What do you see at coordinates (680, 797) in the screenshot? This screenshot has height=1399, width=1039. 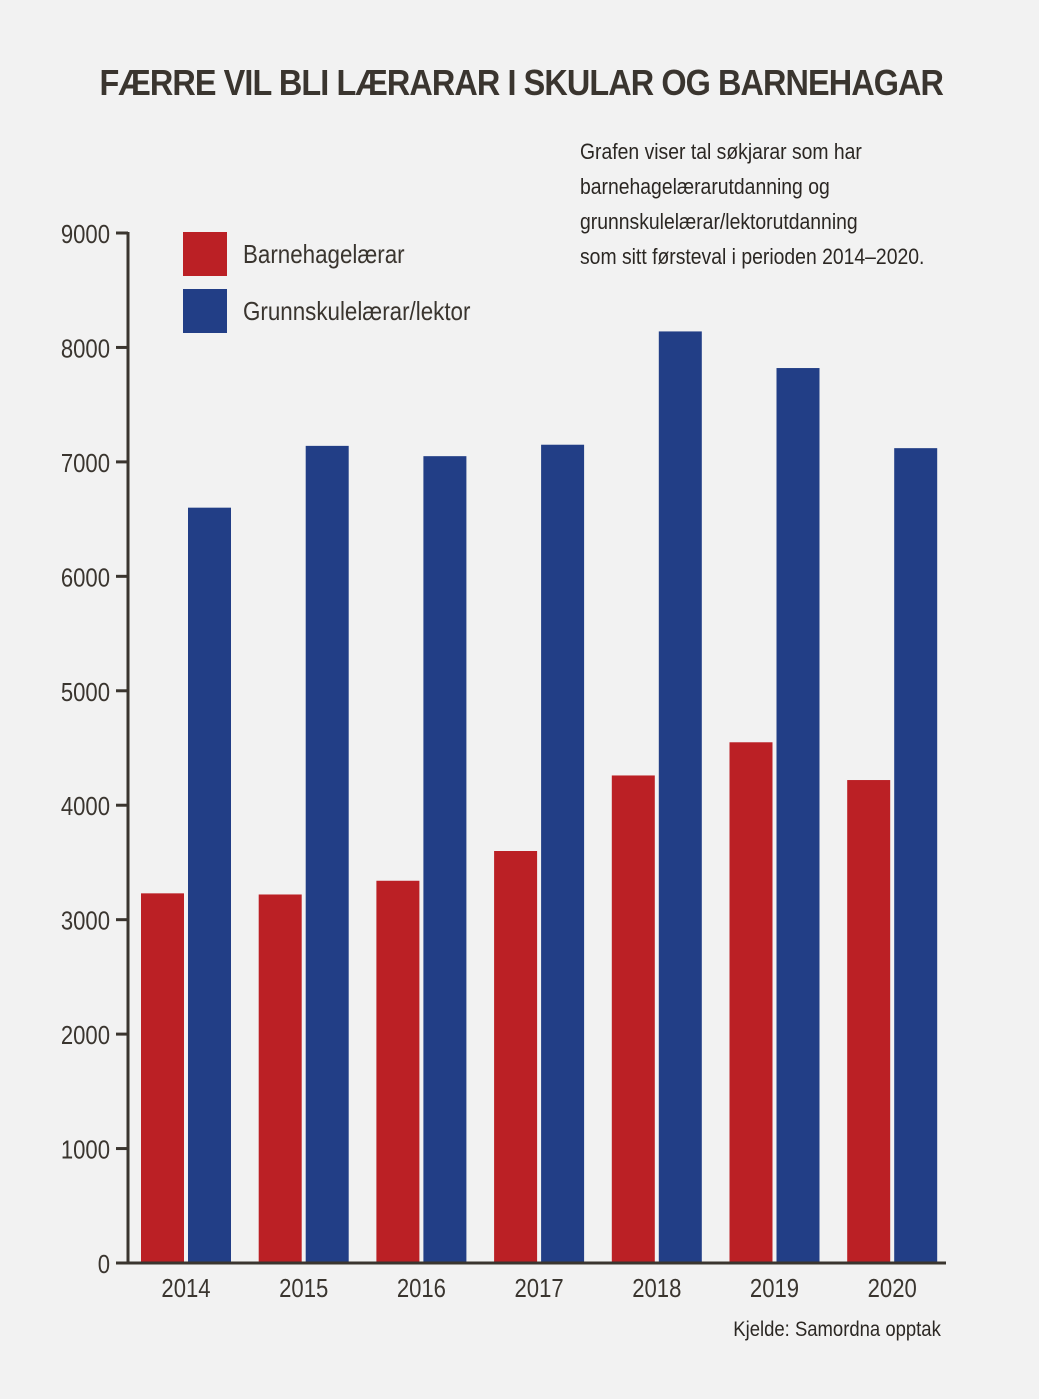 I see `bar-grunnskulelaerar-2018` at bounding box center [680, 797].